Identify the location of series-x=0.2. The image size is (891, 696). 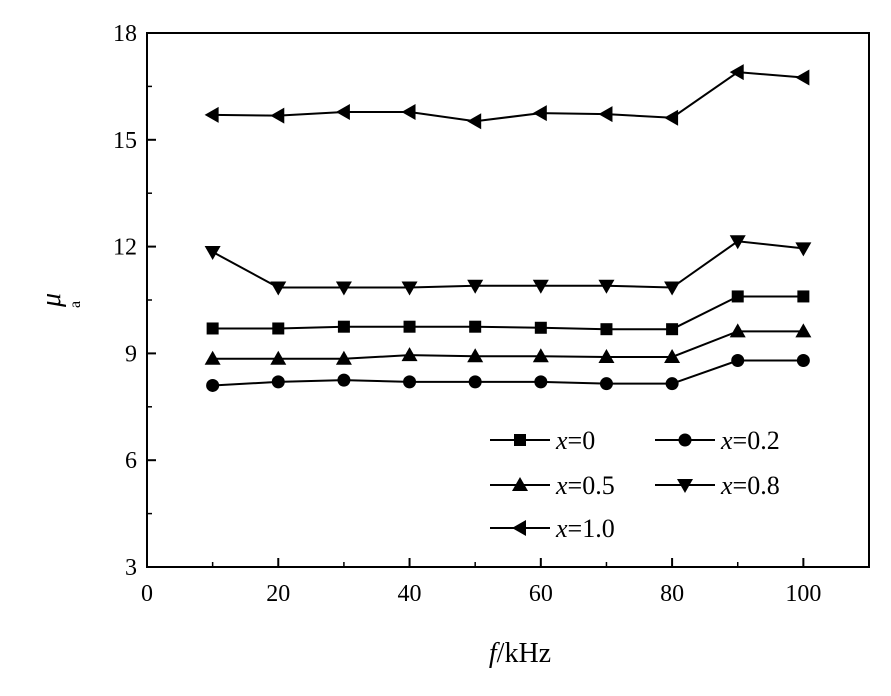
(508, 373).